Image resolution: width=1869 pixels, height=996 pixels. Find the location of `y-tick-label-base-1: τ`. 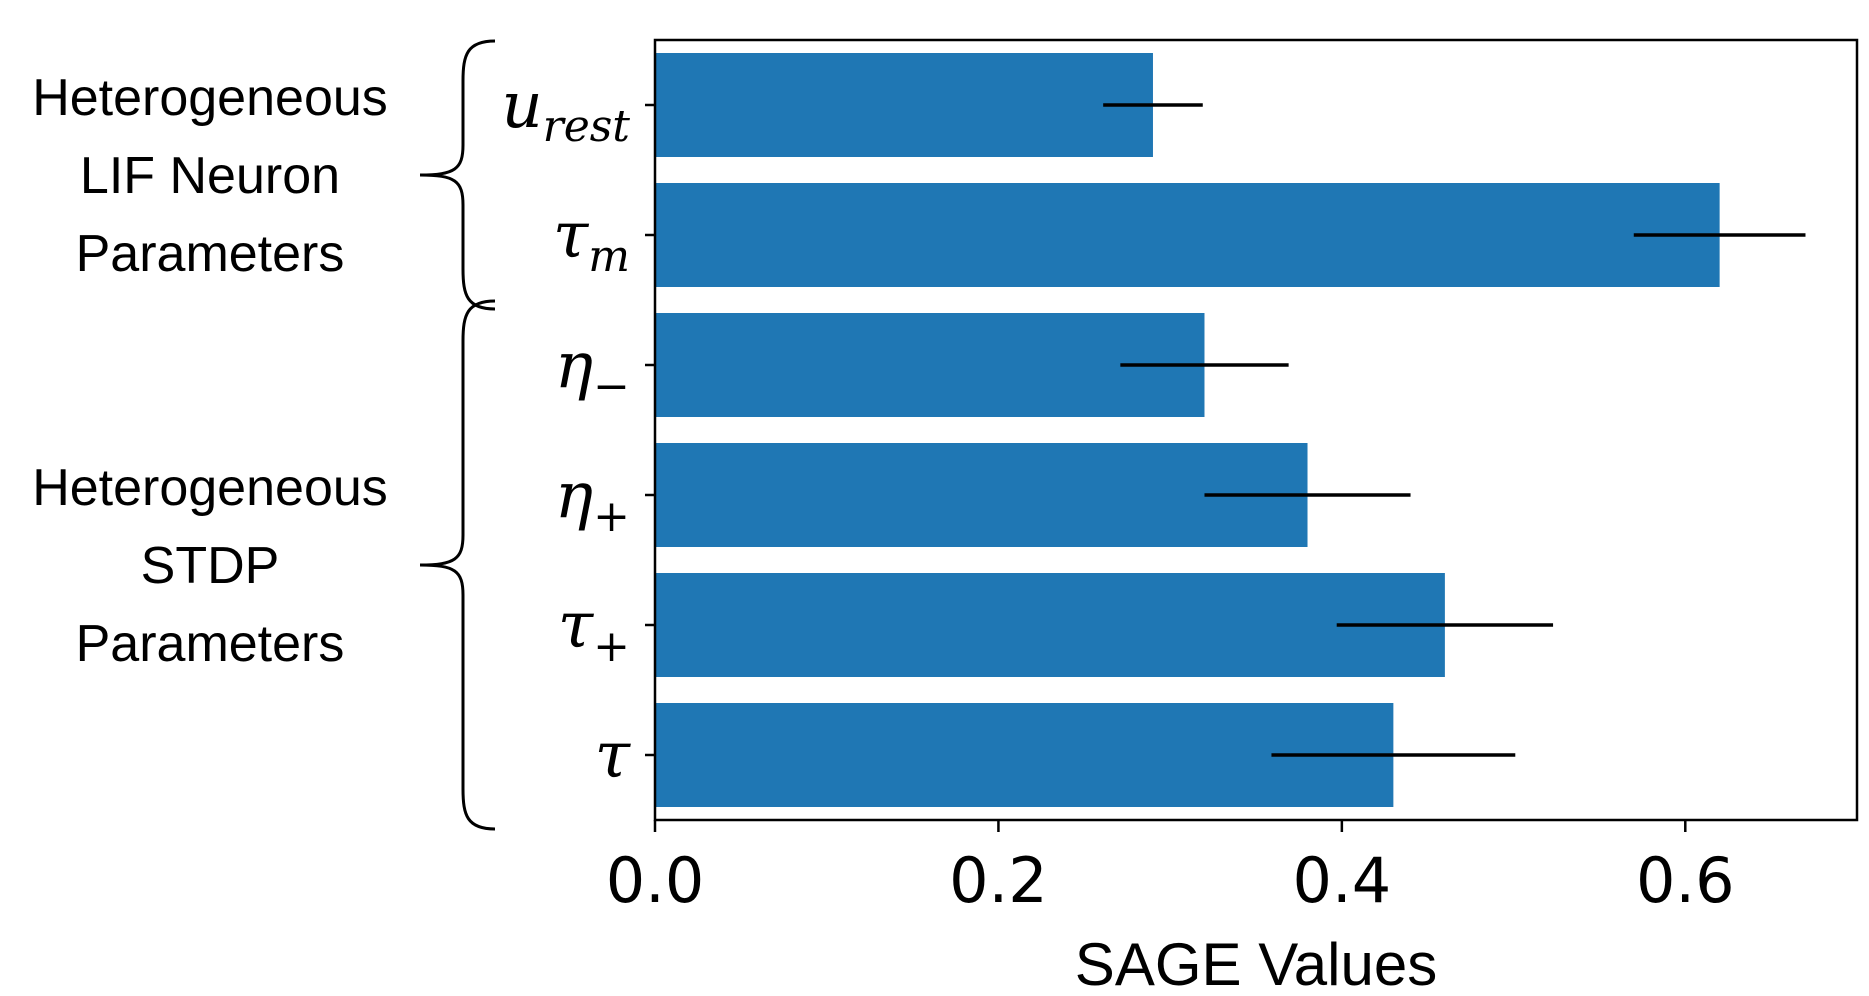

y-tick-label-base-1: τ is located at coordinates (571, 236).